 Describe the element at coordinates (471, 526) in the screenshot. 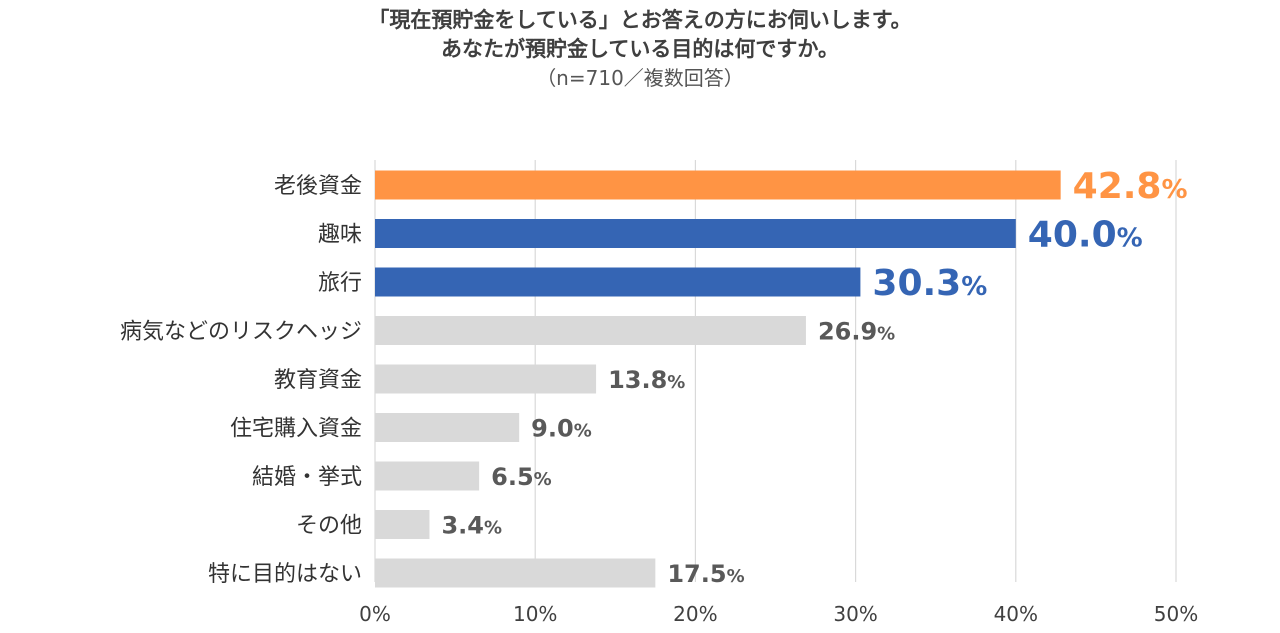

I see `value-label-7: 3.4%` at that location.